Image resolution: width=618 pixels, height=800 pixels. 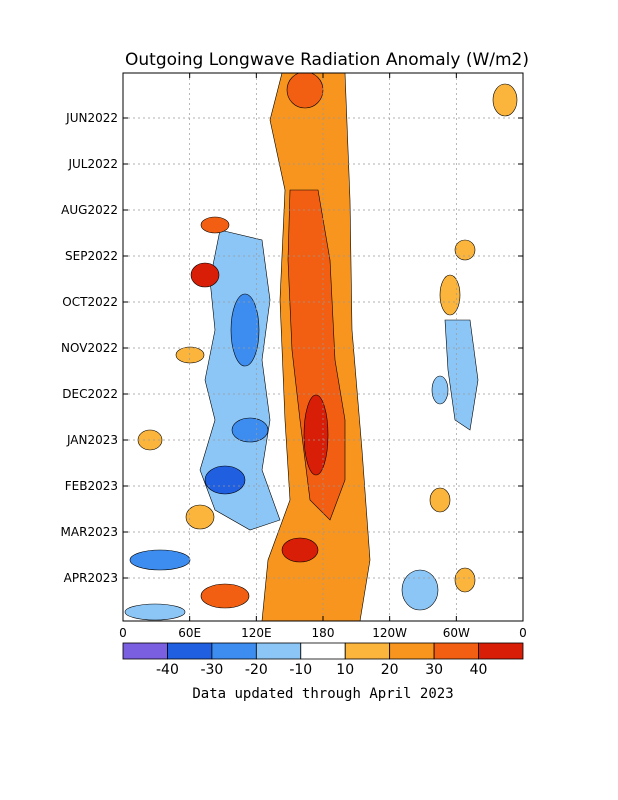 I want to click on y-tick-label: SEP2022, so click(x=91, y=256).